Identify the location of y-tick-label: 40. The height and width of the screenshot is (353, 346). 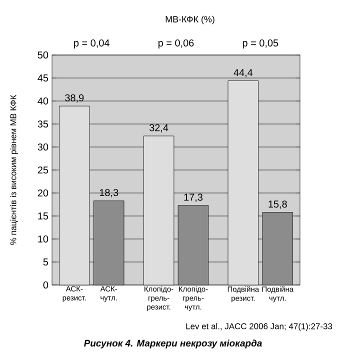
(43, 101).